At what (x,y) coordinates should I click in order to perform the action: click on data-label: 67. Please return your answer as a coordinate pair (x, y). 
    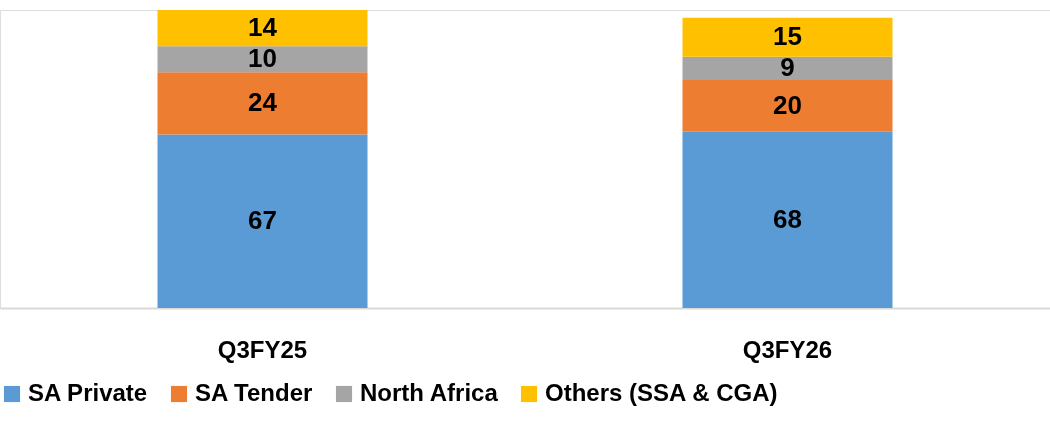
    Looking at the image, I should click on (262, 220).